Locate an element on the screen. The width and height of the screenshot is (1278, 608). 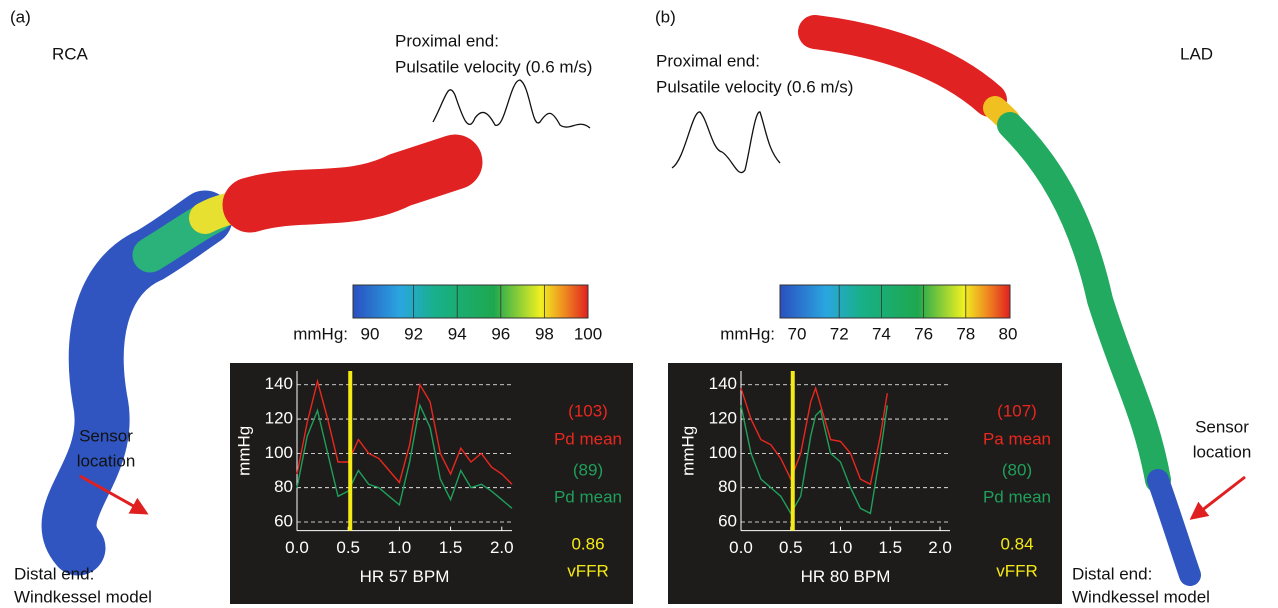
colorbar-tick-label: 74 is located at coordinates (881, 333).